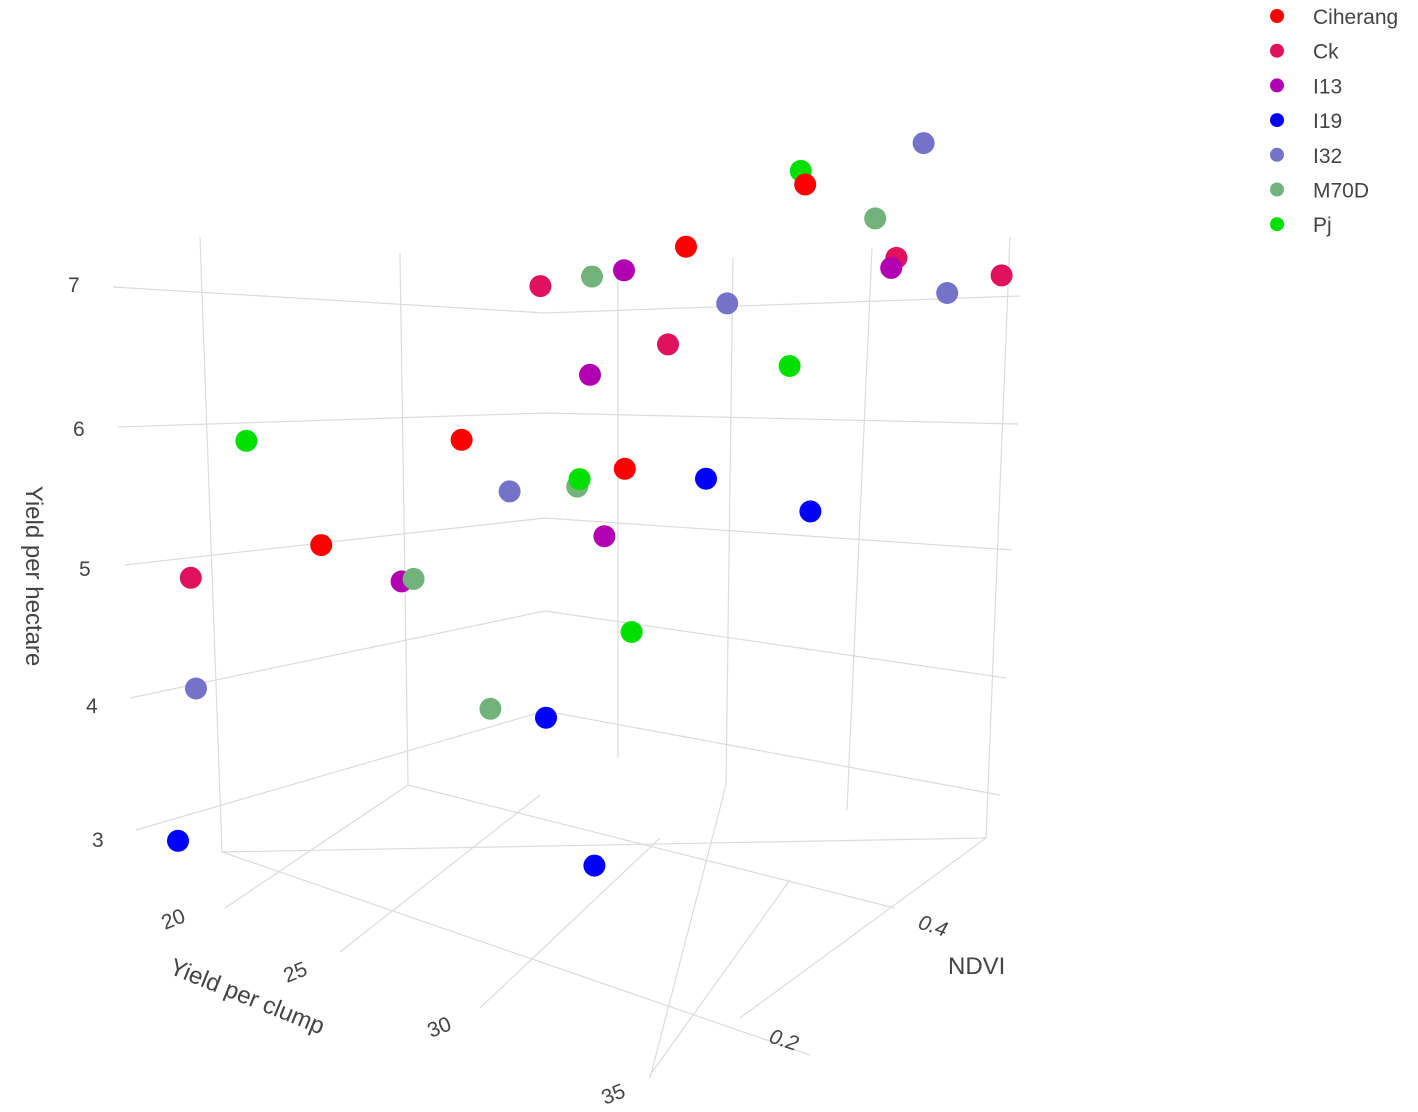 The width and height of the screenshot is (1418, 1112). Describe the element at coordinates (783, 1040) in the screenshot. I see `x-tick-0.2: 0.2` at that location.